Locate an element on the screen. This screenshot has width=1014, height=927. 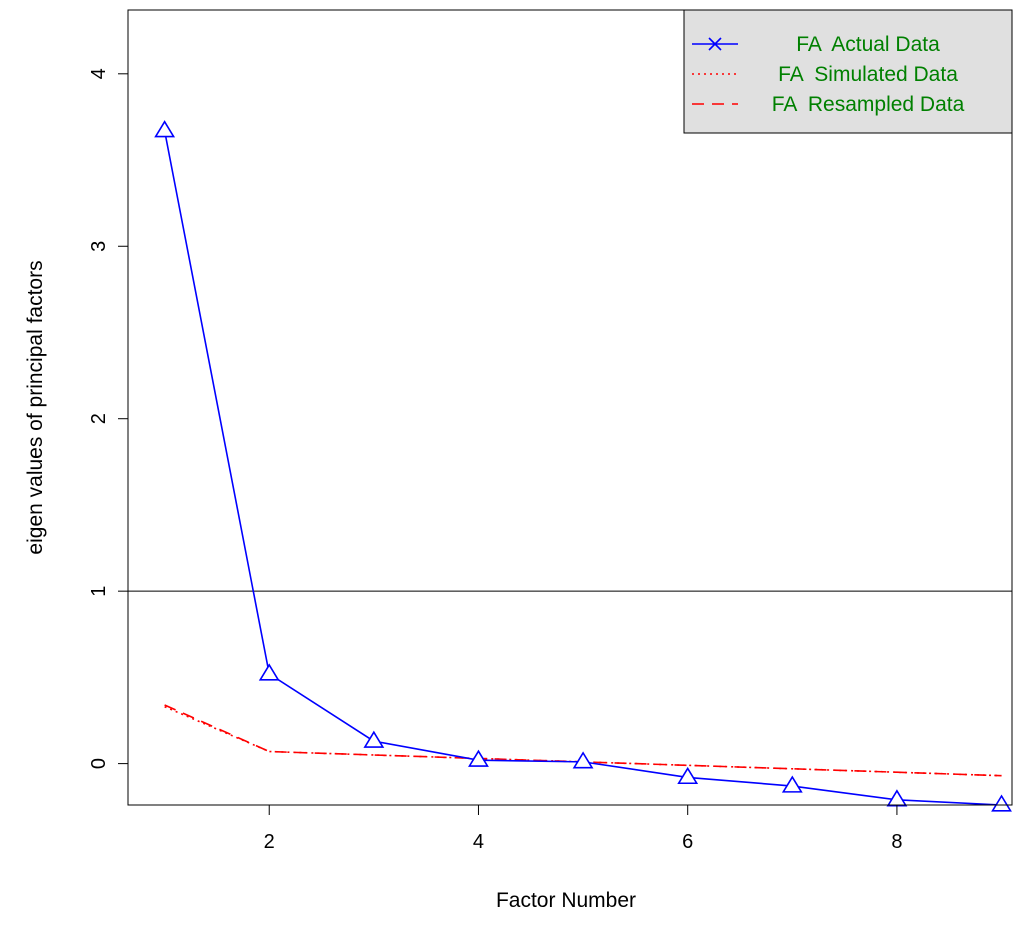
legend-label: FA Simulated Data is located at coordinates (868, 74).